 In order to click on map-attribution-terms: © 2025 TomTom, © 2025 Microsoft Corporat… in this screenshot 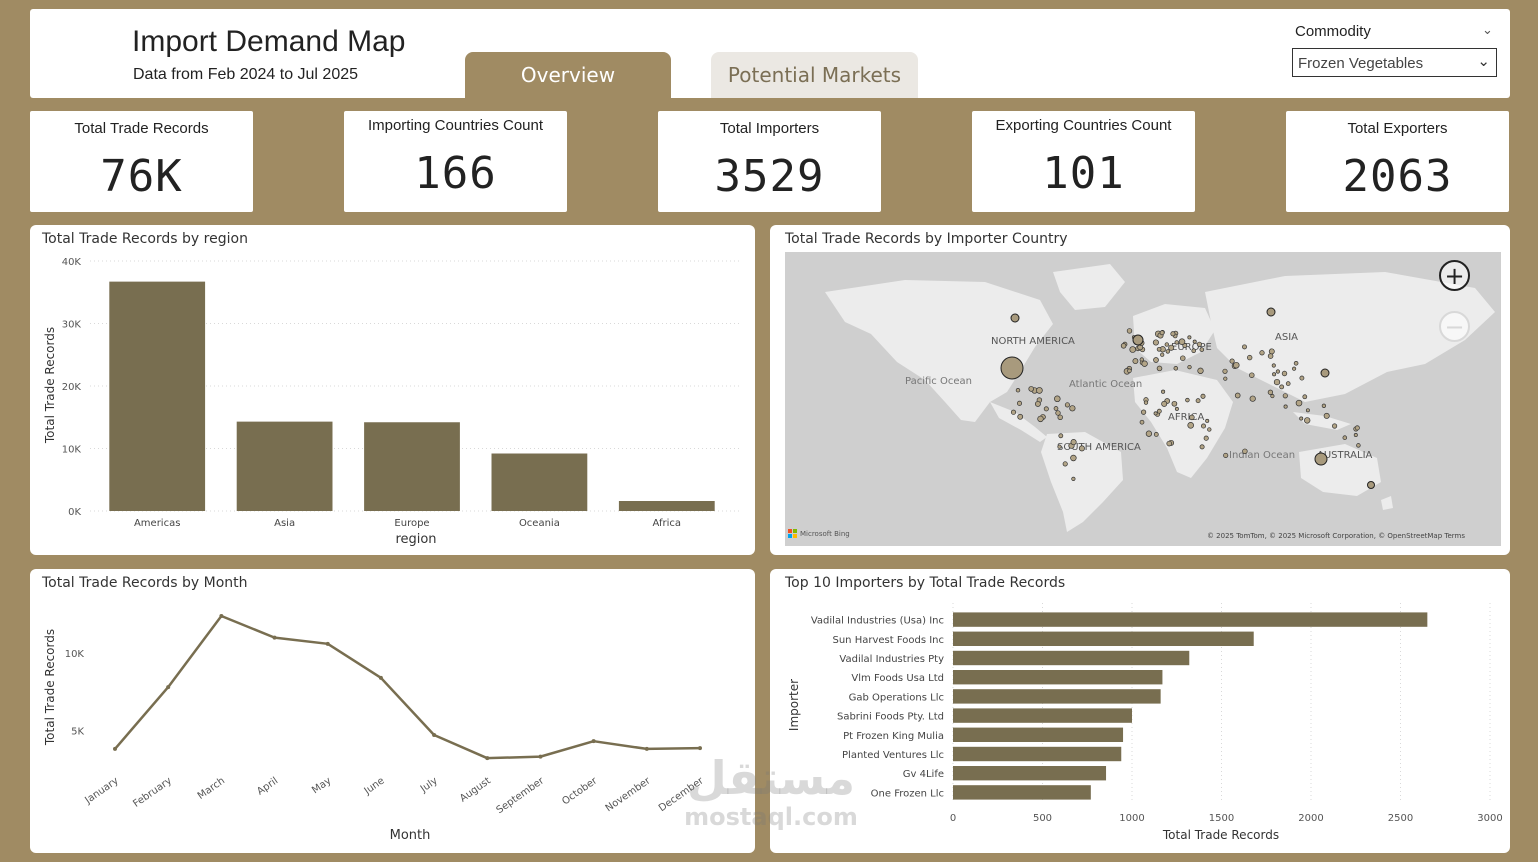, I will do `click(1336, 536)`.